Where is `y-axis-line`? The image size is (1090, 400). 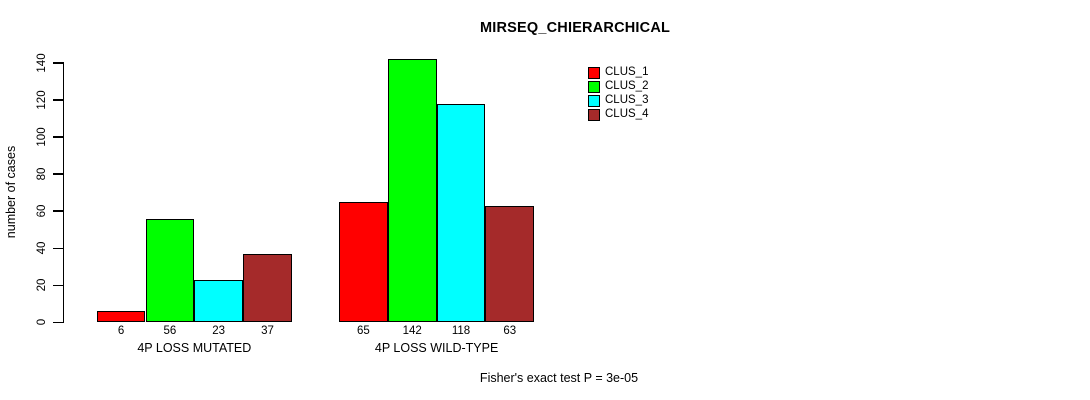 y-axis-line is located at coordinates (64, 192).